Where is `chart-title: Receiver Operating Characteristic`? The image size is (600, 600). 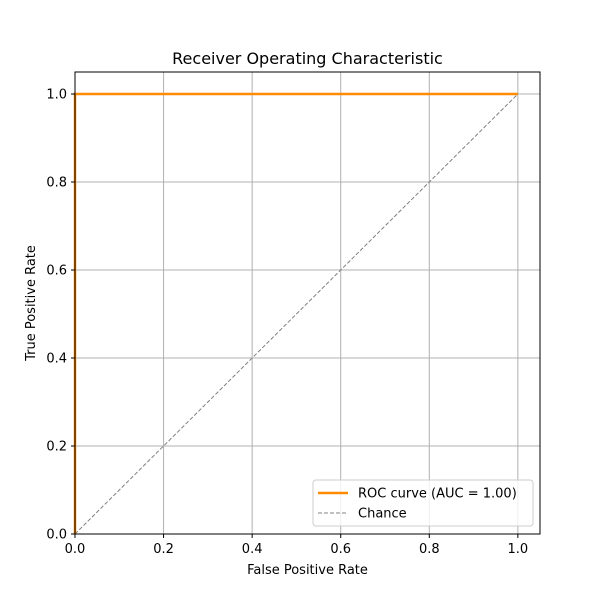 chart-title: Receiver Operating Characteristic is located at coordinates (307, 58).